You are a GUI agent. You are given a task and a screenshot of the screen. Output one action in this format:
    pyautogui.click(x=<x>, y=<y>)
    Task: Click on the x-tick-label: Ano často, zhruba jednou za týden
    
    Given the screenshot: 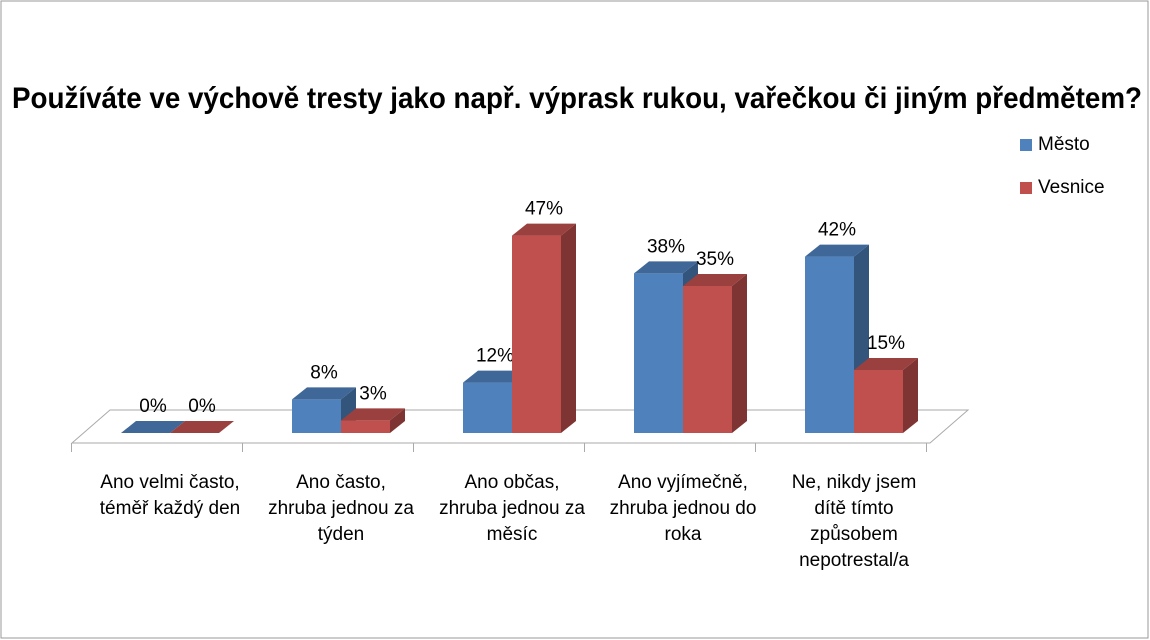 What is the action you would take?
    pyautogui.click(x=341, y=508)
    